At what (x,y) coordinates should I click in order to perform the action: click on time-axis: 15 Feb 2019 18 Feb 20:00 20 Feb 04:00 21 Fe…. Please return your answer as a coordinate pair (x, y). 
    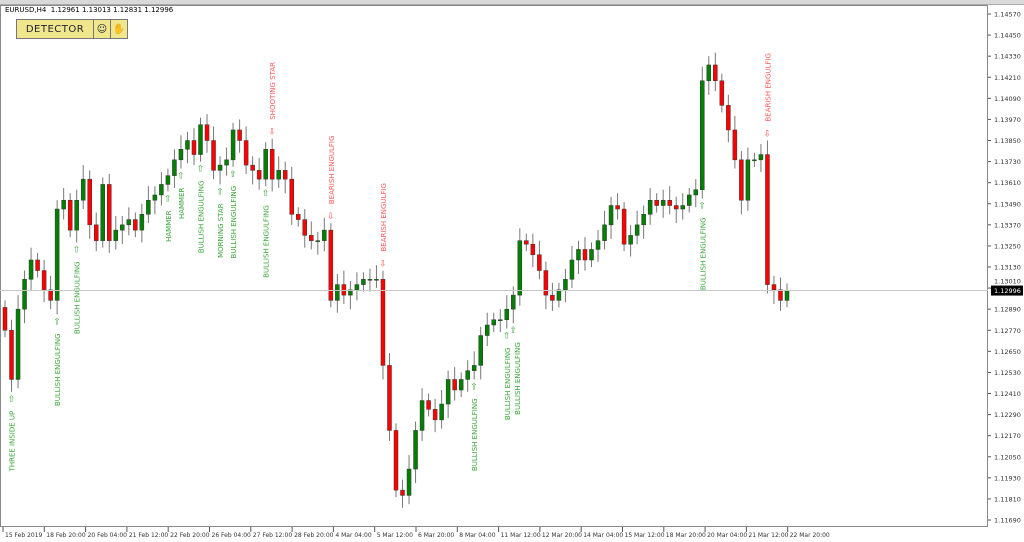
    Looking at the image, I should click on (416, 533).